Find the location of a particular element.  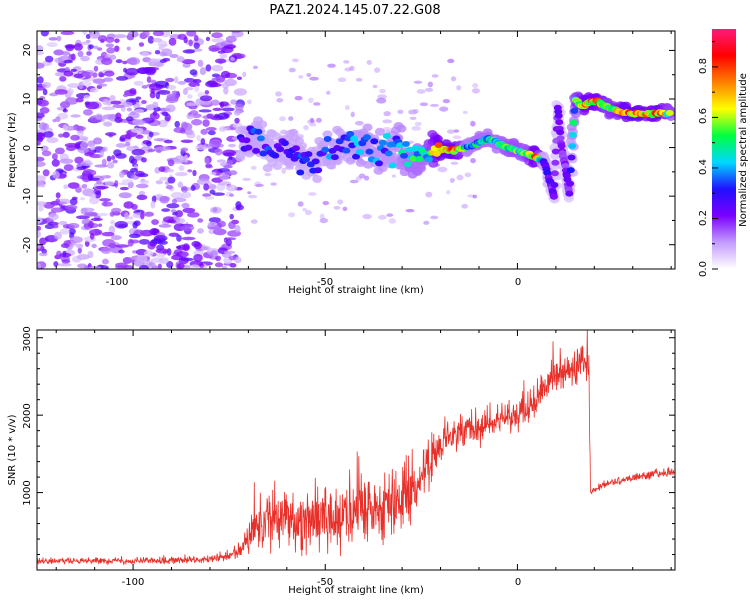

bottom-xtick-label-1: -50 is located at coordinates (325, 582).